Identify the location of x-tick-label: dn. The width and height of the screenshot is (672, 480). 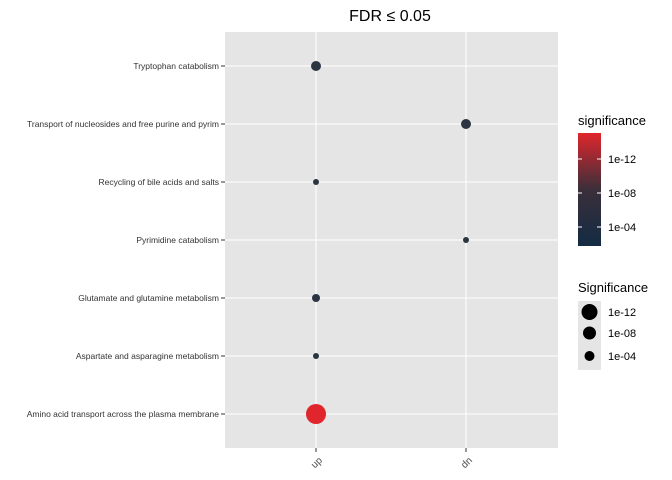
(467, 463).